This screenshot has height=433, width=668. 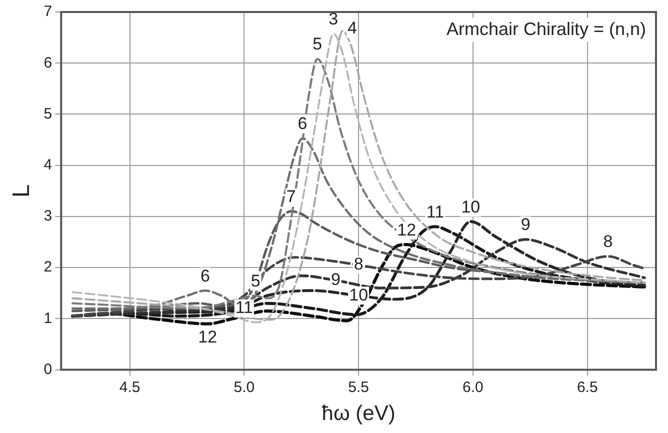 I want to click on annotation: 5, so click(x=317, y=44).